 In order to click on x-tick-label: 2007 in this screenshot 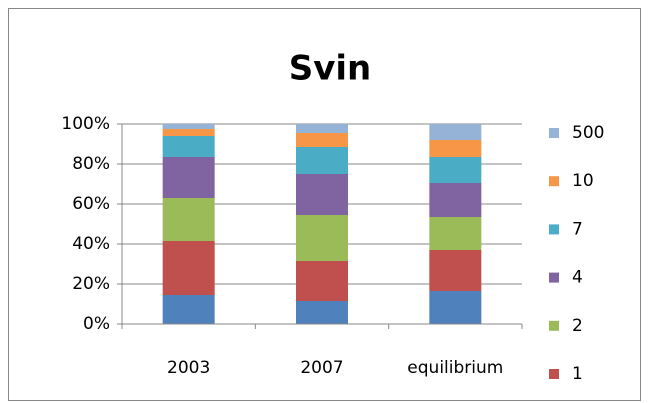, I will do `click(321, 368)`.